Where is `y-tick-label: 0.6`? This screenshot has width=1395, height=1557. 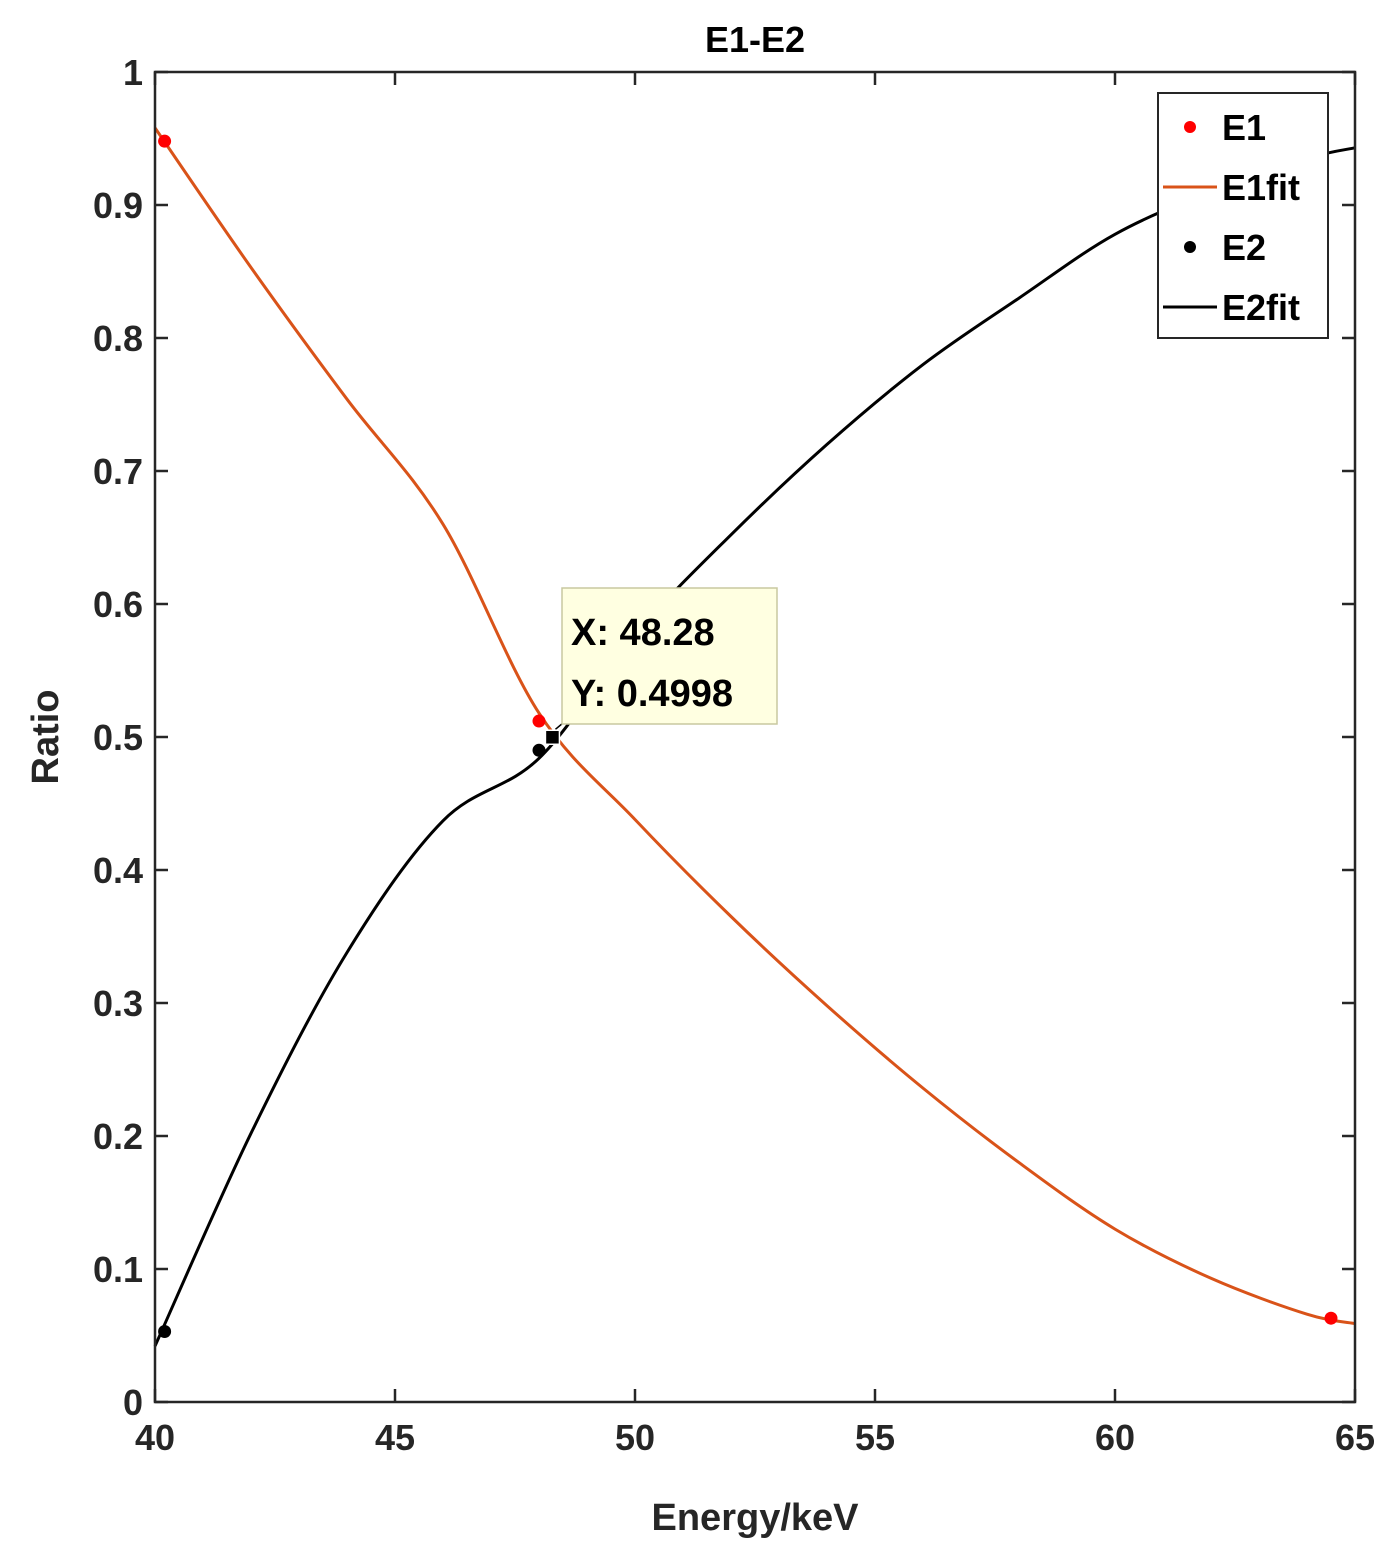
y-tick-label: 0.6 is located at coordinates (118, 604).